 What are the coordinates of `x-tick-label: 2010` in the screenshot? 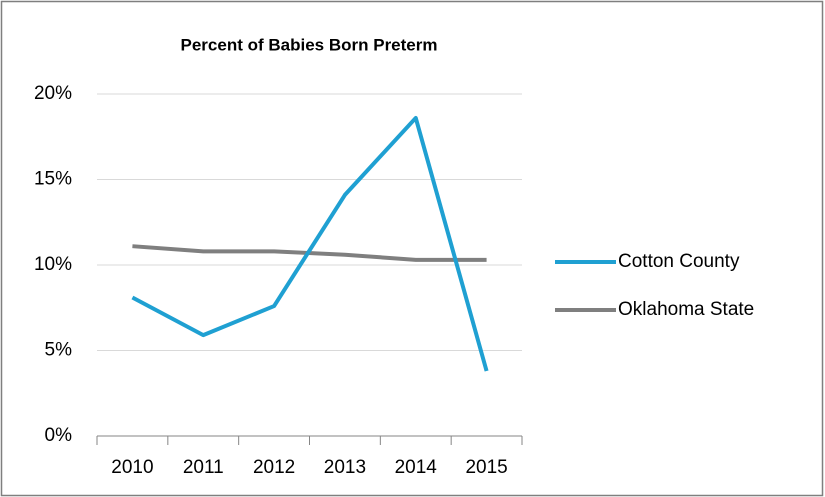 It's located at (132, 467).